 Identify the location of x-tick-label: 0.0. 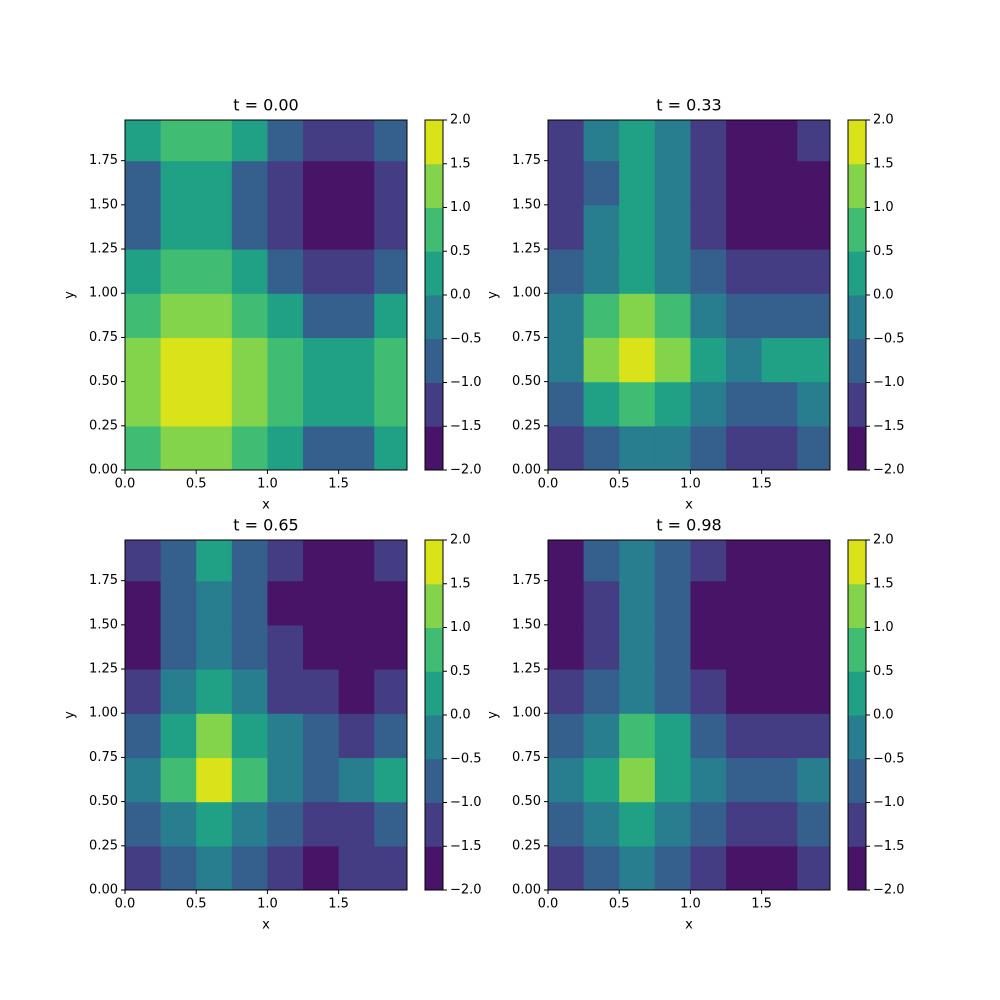
(125, 904).